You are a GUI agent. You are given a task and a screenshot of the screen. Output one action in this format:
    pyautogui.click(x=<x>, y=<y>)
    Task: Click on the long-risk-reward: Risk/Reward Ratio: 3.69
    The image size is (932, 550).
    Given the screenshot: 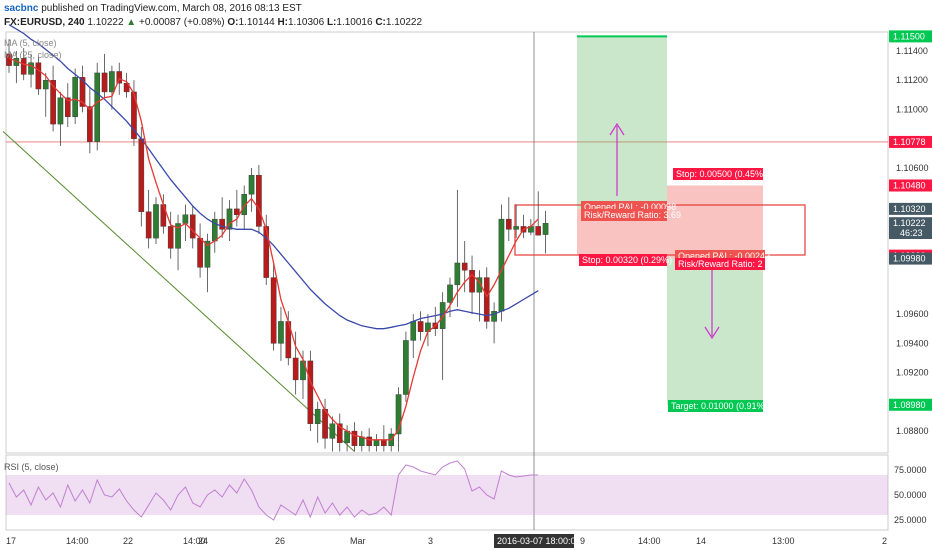 What is the action you would take?
    pyautogui.click(x=632, y=215)
    